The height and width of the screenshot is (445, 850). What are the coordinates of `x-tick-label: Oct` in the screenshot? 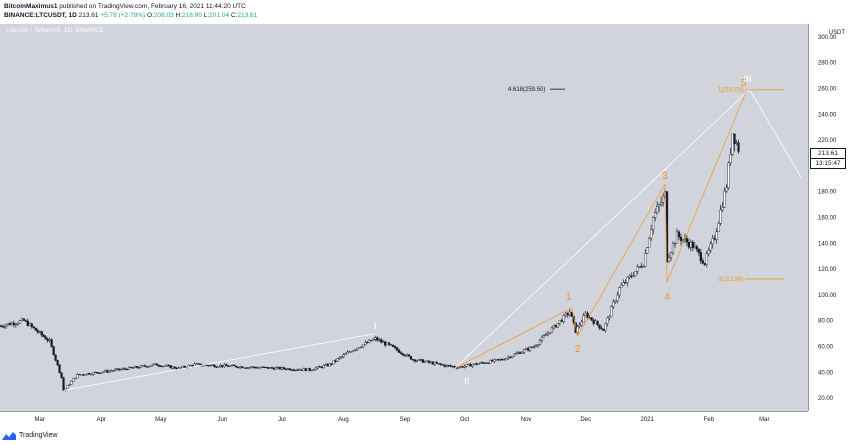 It's located at (465, 420).